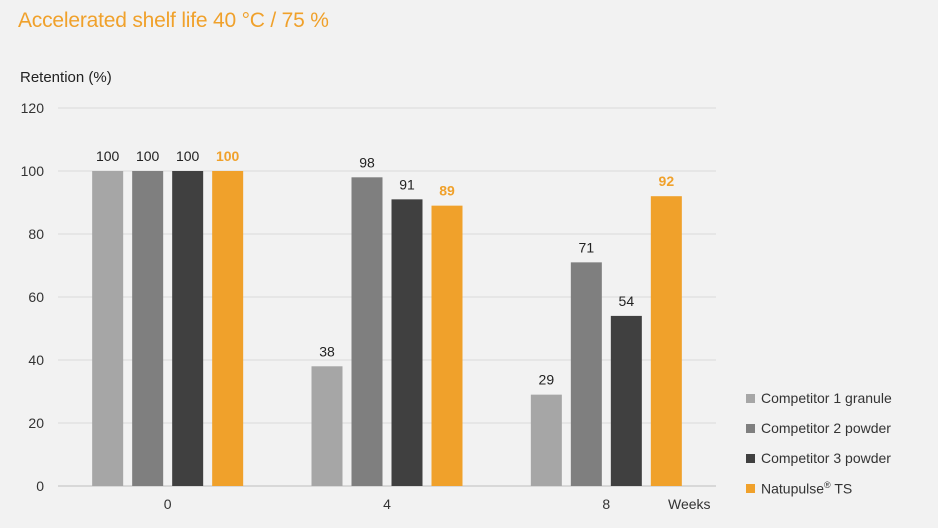 The image size is (938, 528). I want to click on legend-label: Competitor 1 granule, so click(826, 398).